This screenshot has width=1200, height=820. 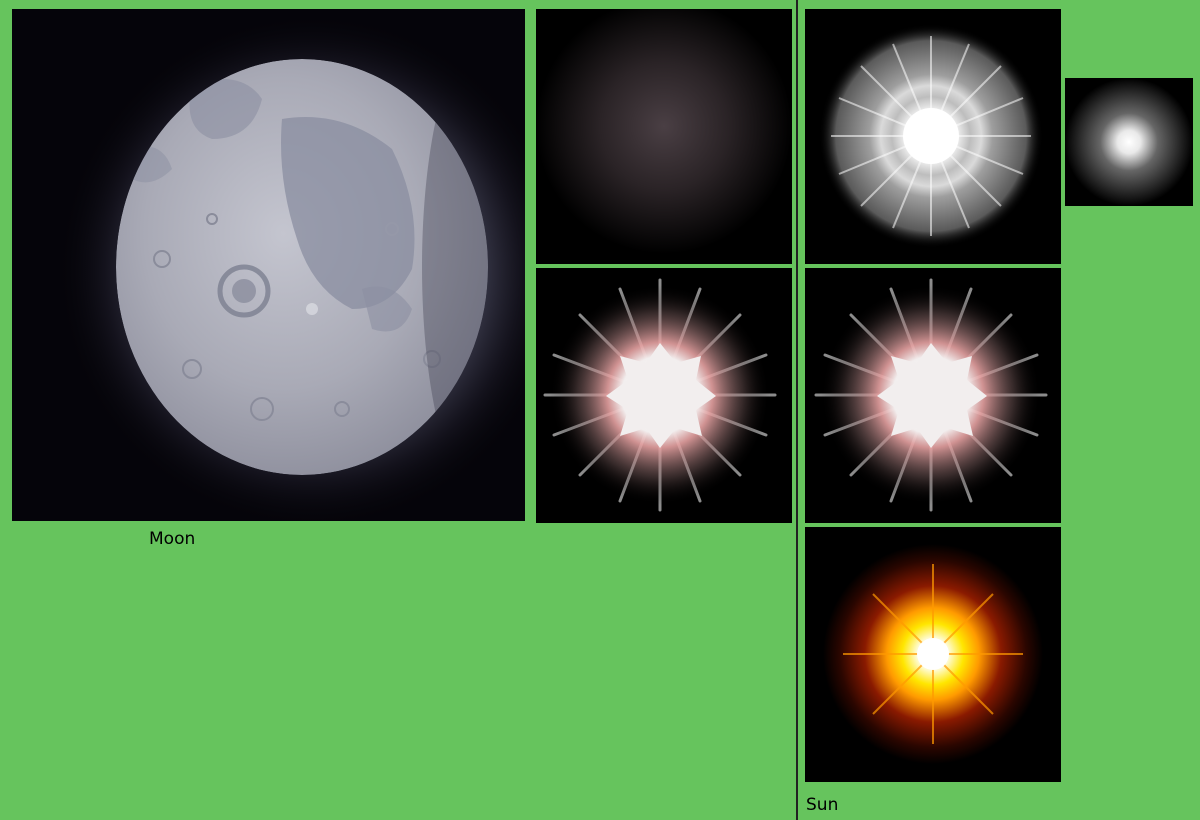 What do you see at coordinates (797, 410) in the screenshot?
I see `section-divider` at bounding box center [797, 410].